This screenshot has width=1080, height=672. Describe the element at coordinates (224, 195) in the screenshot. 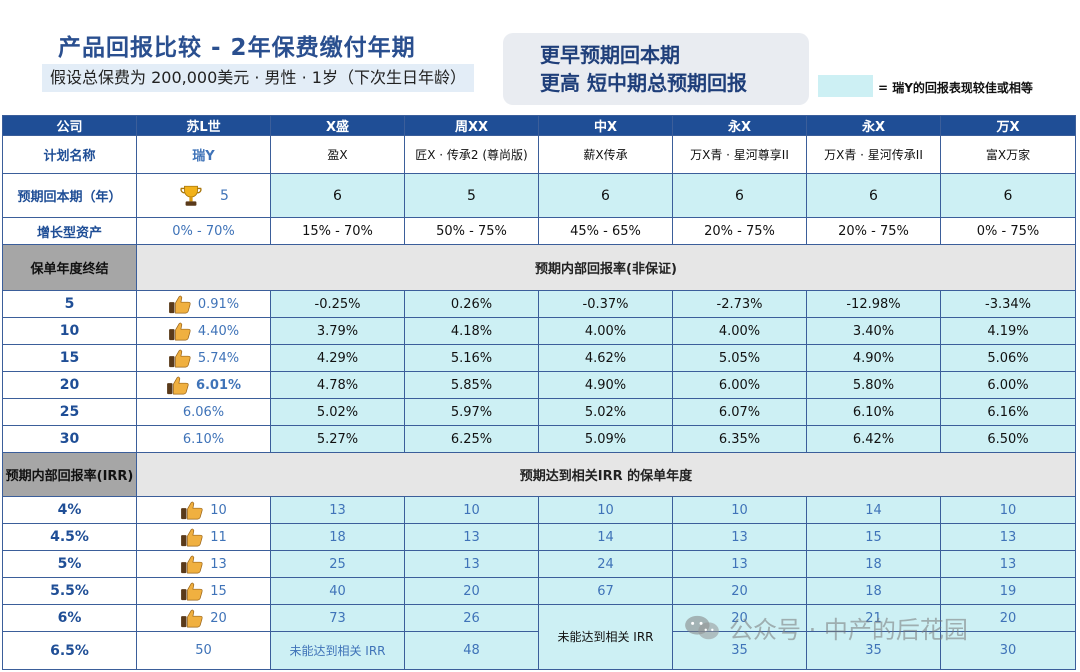

I see `breakeven-text: 5` at that location.